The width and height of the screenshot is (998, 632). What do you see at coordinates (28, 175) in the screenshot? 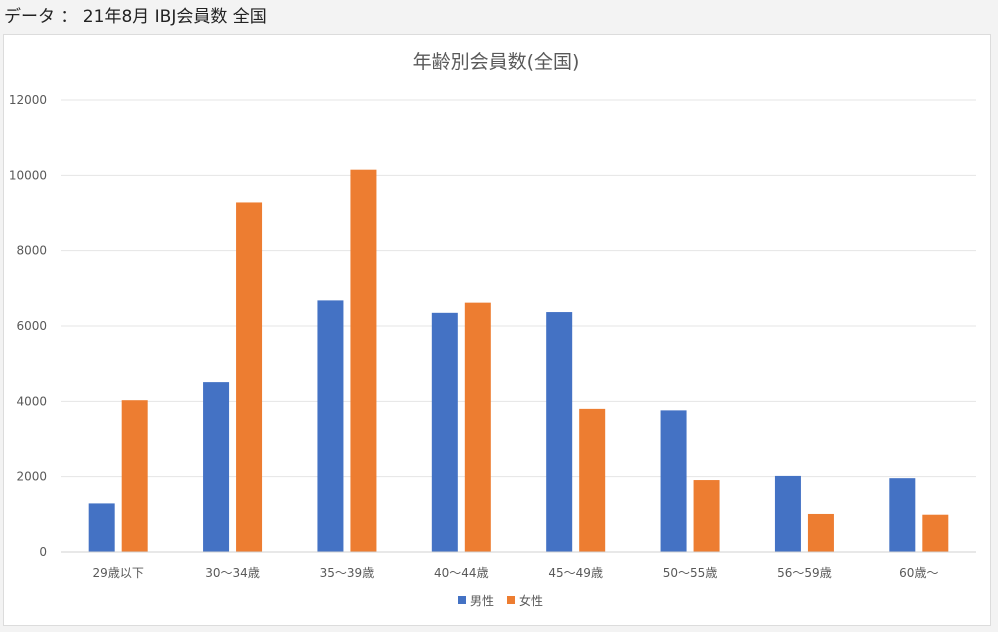
I see `y-tick-label: 10000` at bounding box center [28, 175].